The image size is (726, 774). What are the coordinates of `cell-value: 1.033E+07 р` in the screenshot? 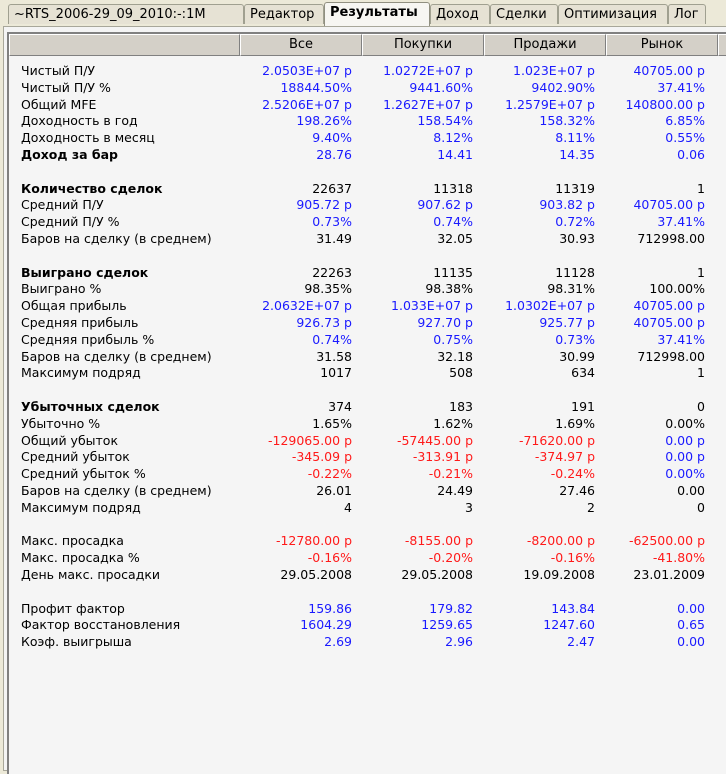 It's located at (432, 306).